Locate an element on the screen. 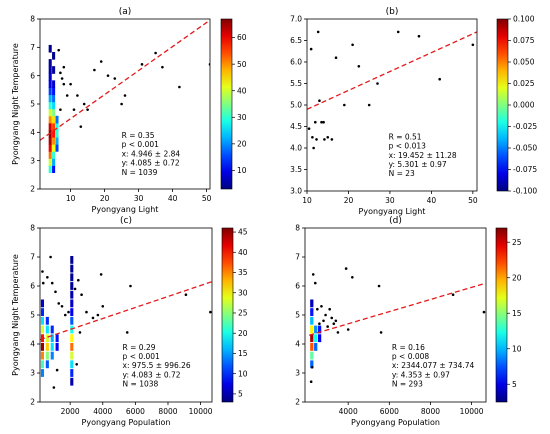  colorbar-tick-label: -0.100 is located at coordinates (525, 191).